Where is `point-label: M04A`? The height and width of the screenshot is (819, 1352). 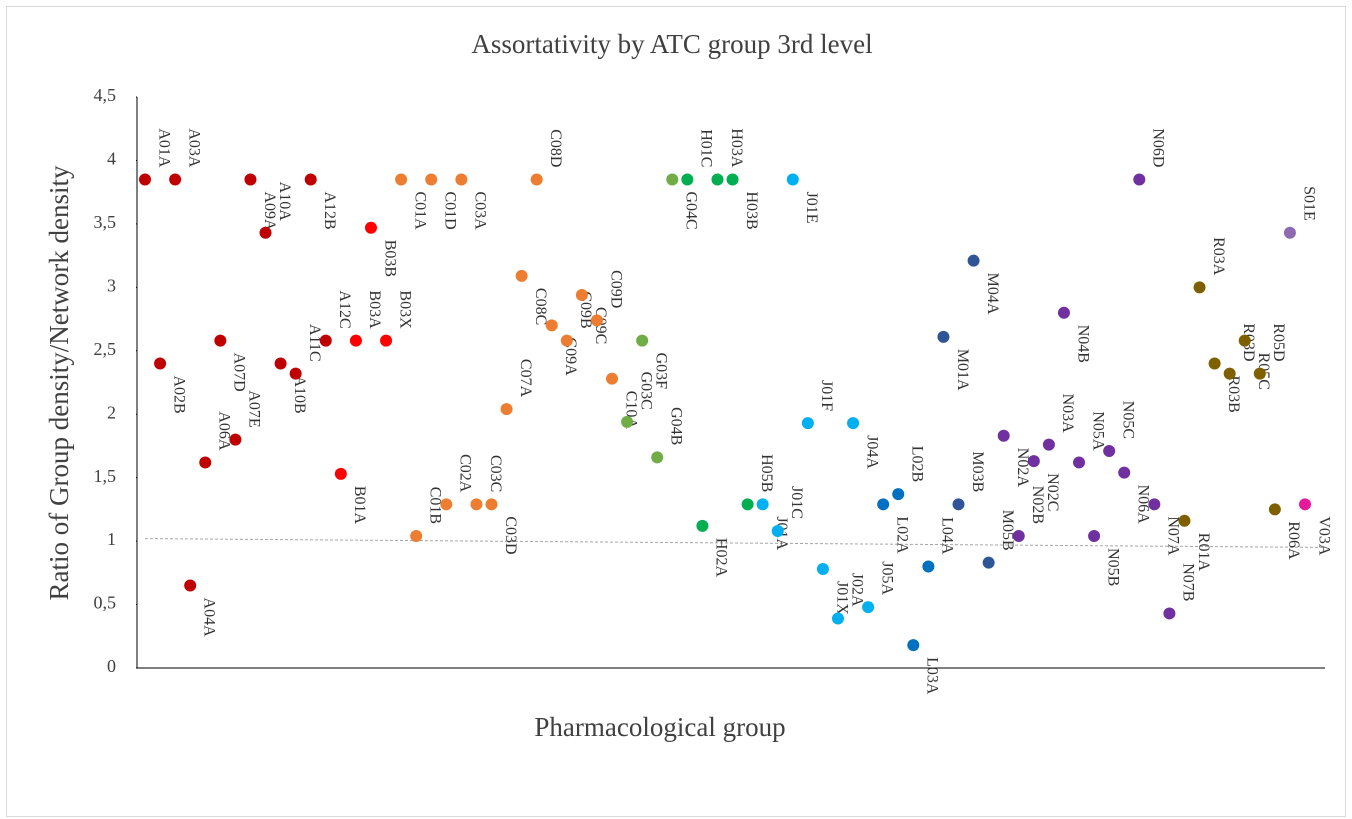 point-label: M04A is located at coordinates (992, 294).